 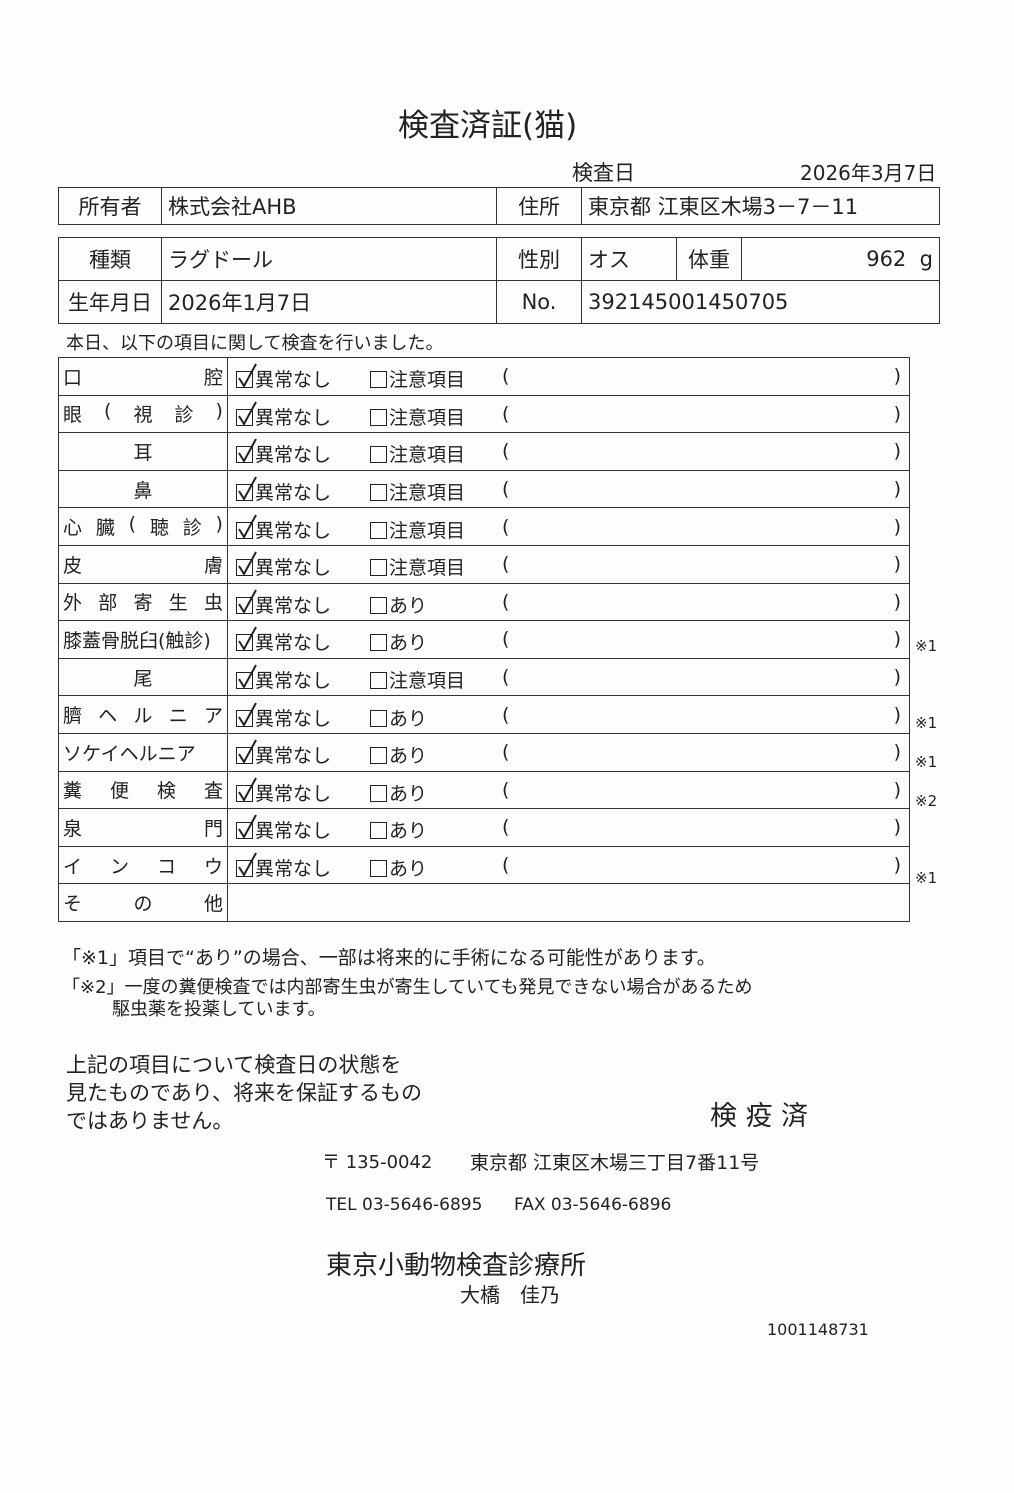 I want to click on exam-item-row: 耳 異常なし 注意項目 ( ), so click(x=484, y=451).